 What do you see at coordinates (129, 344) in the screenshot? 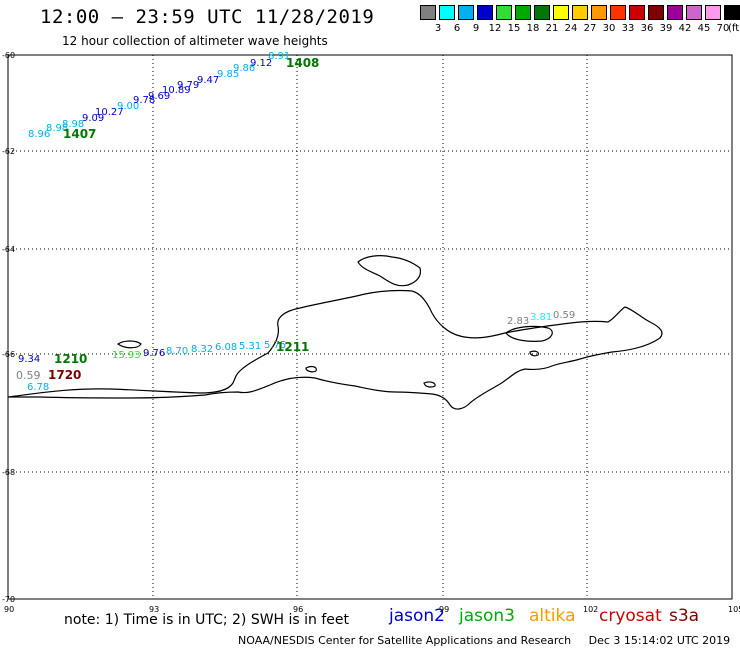
I see `island-west` at bounding box center [129, 344].